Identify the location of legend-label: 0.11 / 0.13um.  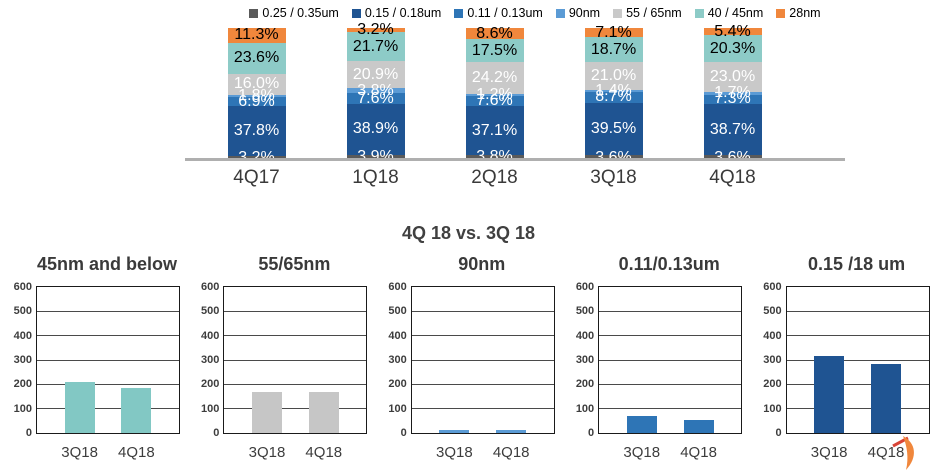
(505, 13).